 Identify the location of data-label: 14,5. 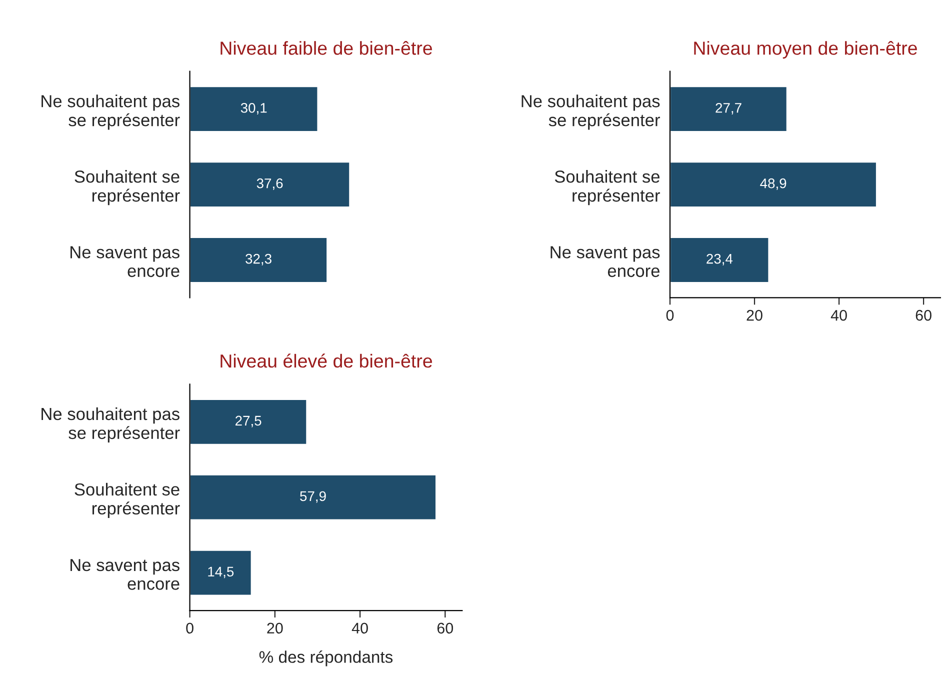
(221, 572).